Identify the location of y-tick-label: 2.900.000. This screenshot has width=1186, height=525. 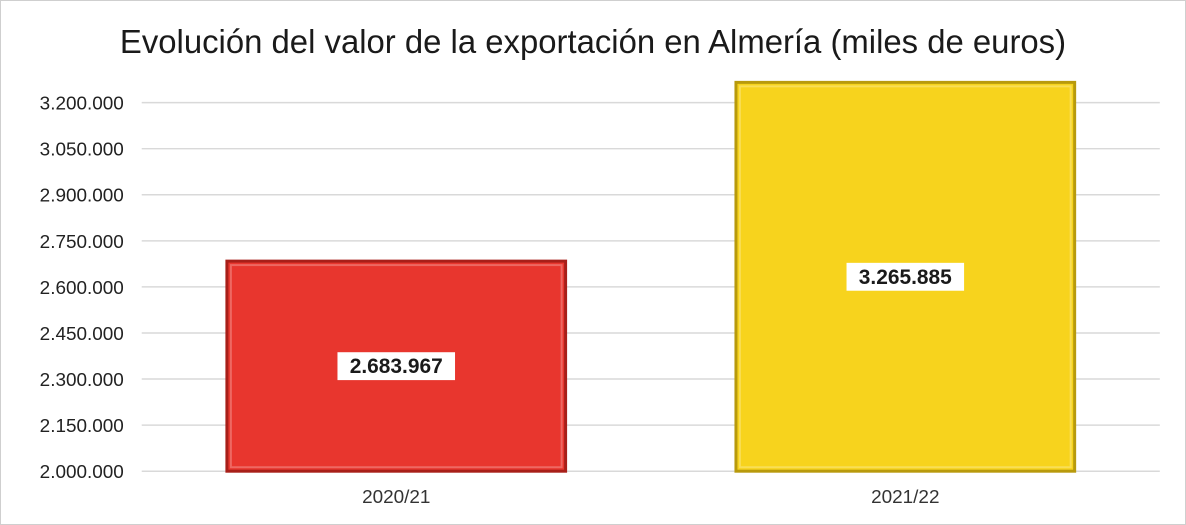
(82, 196).